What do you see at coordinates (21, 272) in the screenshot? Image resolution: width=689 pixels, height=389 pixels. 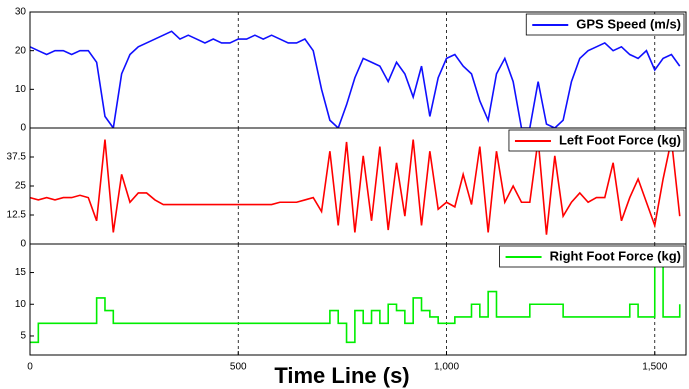 I see `y-tick-label: 15` at bounding box center [21, 272].